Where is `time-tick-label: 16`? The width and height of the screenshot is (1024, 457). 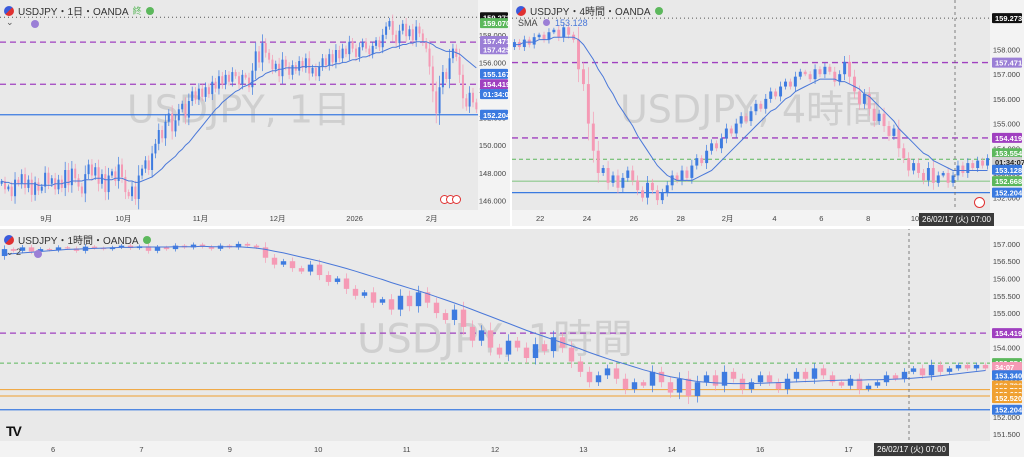 time-tick-label: 16 is located at coordinates (760, 449).